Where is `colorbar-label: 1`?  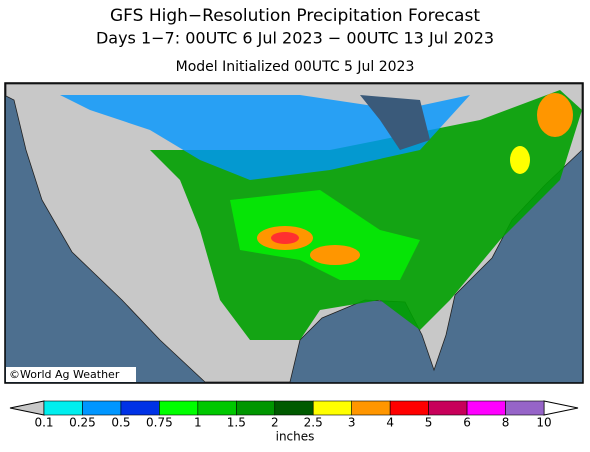
colorbar-label: 1 is located at coordinates (198, 423).